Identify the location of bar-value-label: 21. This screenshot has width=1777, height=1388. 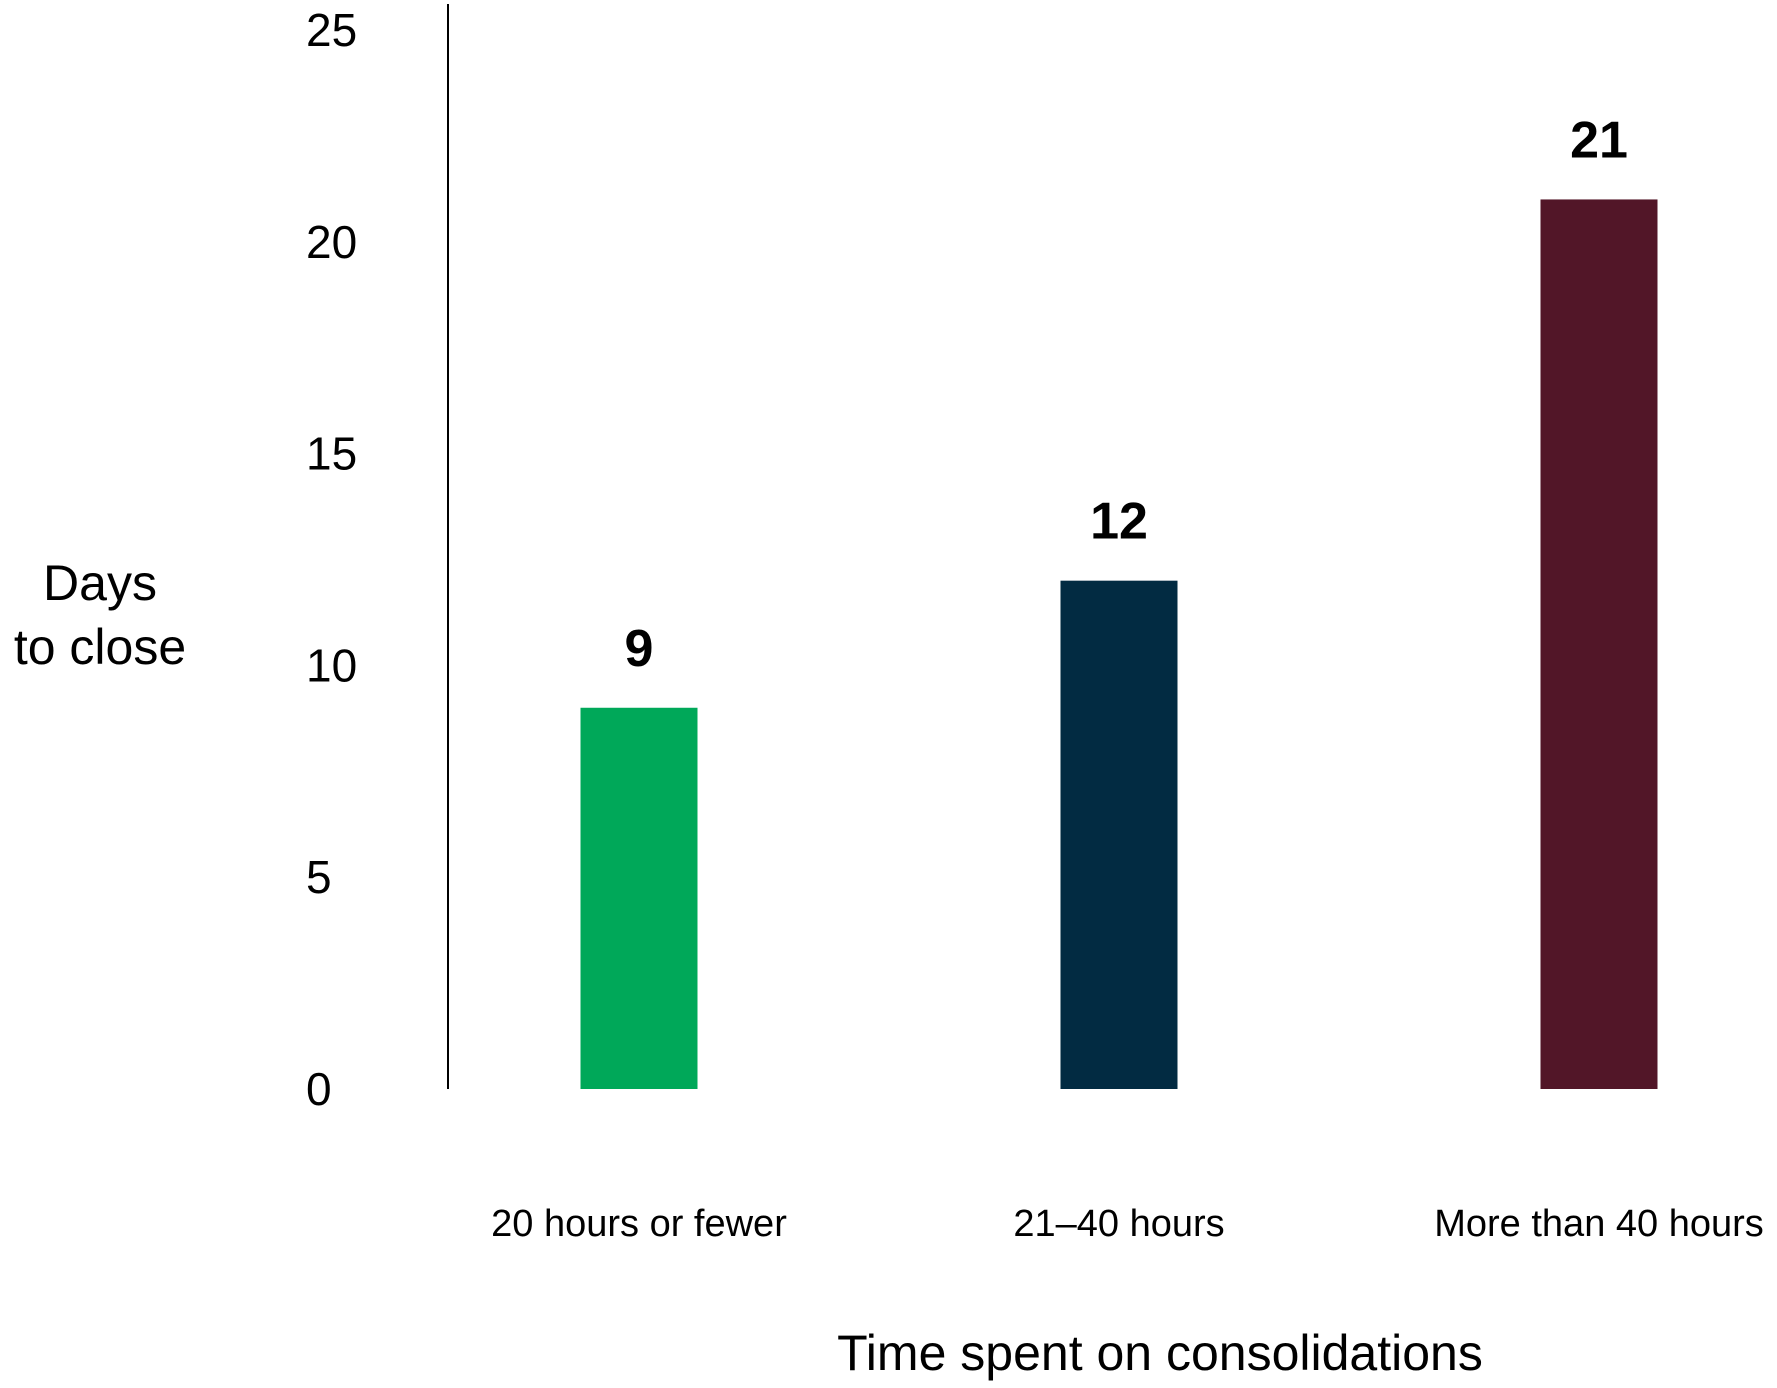
(1599, 140).